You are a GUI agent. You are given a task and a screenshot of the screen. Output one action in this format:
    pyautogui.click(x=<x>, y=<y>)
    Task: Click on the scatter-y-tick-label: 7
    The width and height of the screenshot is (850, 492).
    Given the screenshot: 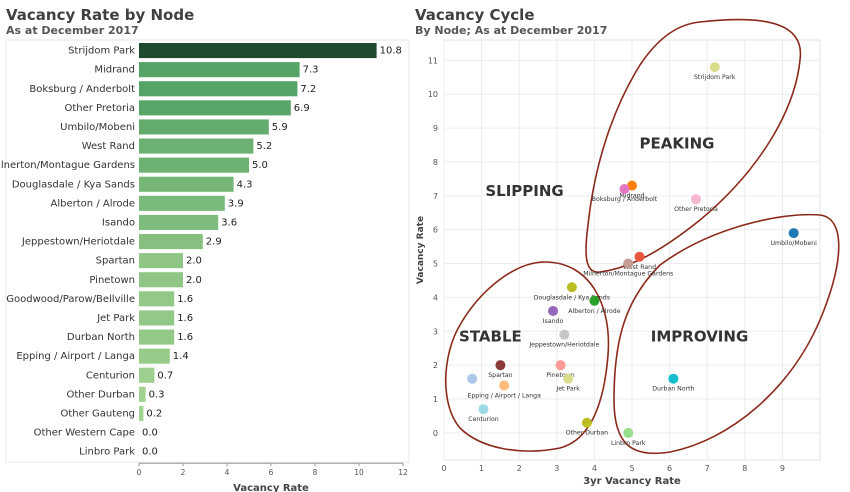 What is the action you would take?
    pyautogui.click(x=435, y=196)
    